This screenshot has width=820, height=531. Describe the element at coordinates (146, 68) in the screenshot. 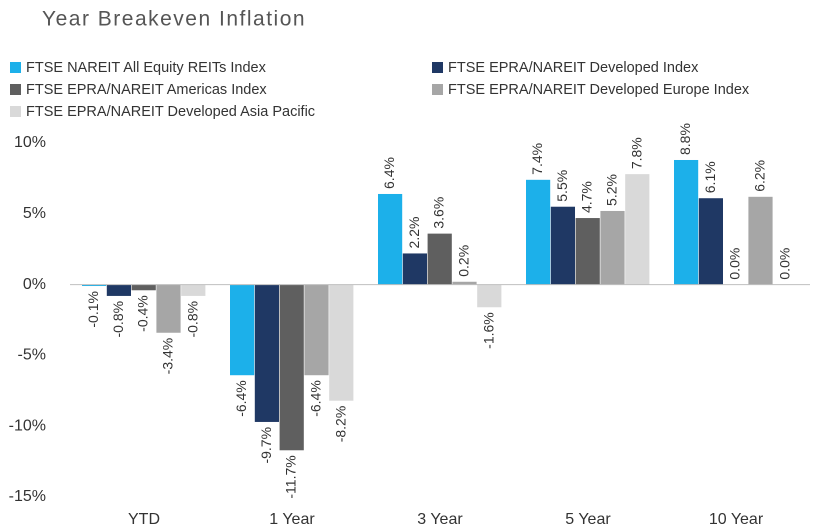

I see `legend-label: FTSE NAREIT All Equity REITs Index` at that location.